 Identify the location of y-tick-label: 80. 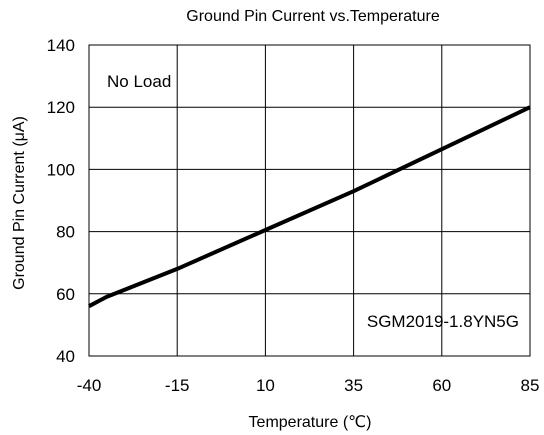
(65, 232).